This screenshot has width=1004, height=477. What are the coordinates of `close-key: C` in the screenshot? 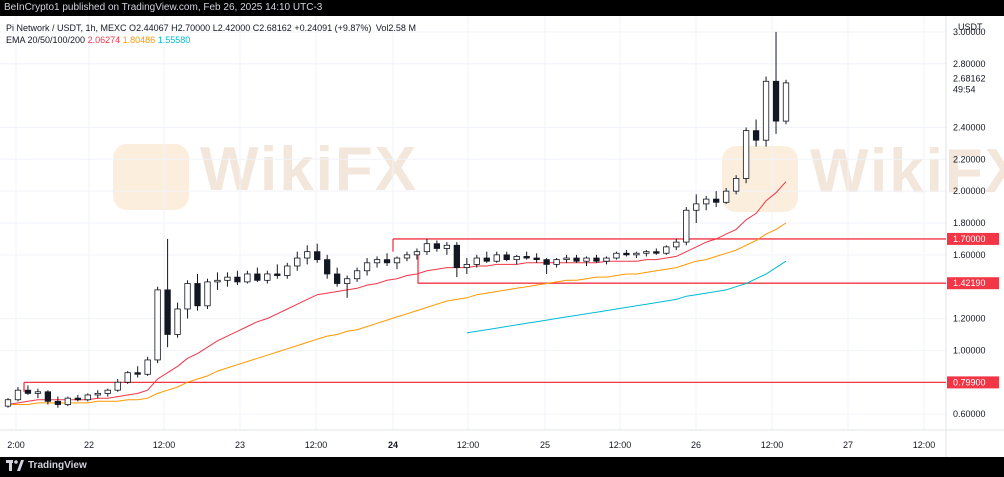 It's located at (256, 28).